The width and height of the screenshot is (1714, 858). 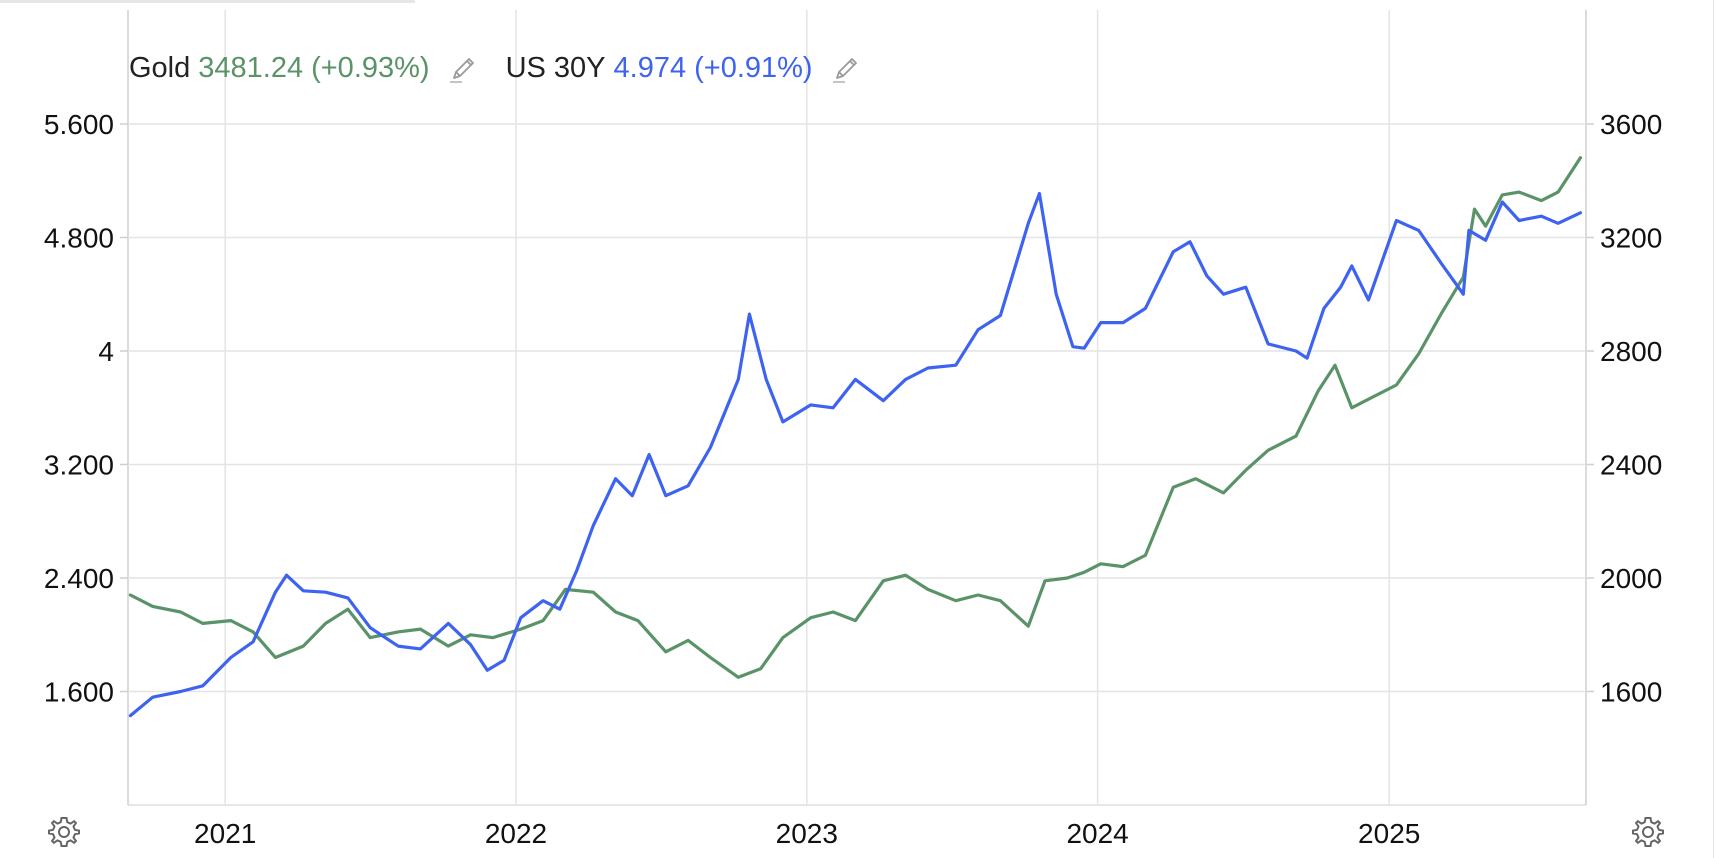 What do you see at coordinates (1631, 351) in the screenshot?
I see `right-axis-tick-label: 2800` at bounding box center [1631, 351].